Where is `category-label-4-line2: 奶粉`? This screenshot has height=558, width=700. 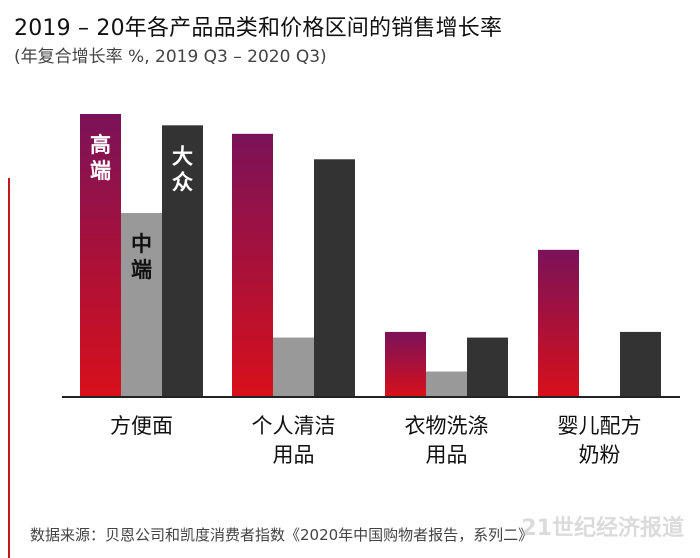
category-label-4-line2: 奶粉 is located at coordinates (600, 455).